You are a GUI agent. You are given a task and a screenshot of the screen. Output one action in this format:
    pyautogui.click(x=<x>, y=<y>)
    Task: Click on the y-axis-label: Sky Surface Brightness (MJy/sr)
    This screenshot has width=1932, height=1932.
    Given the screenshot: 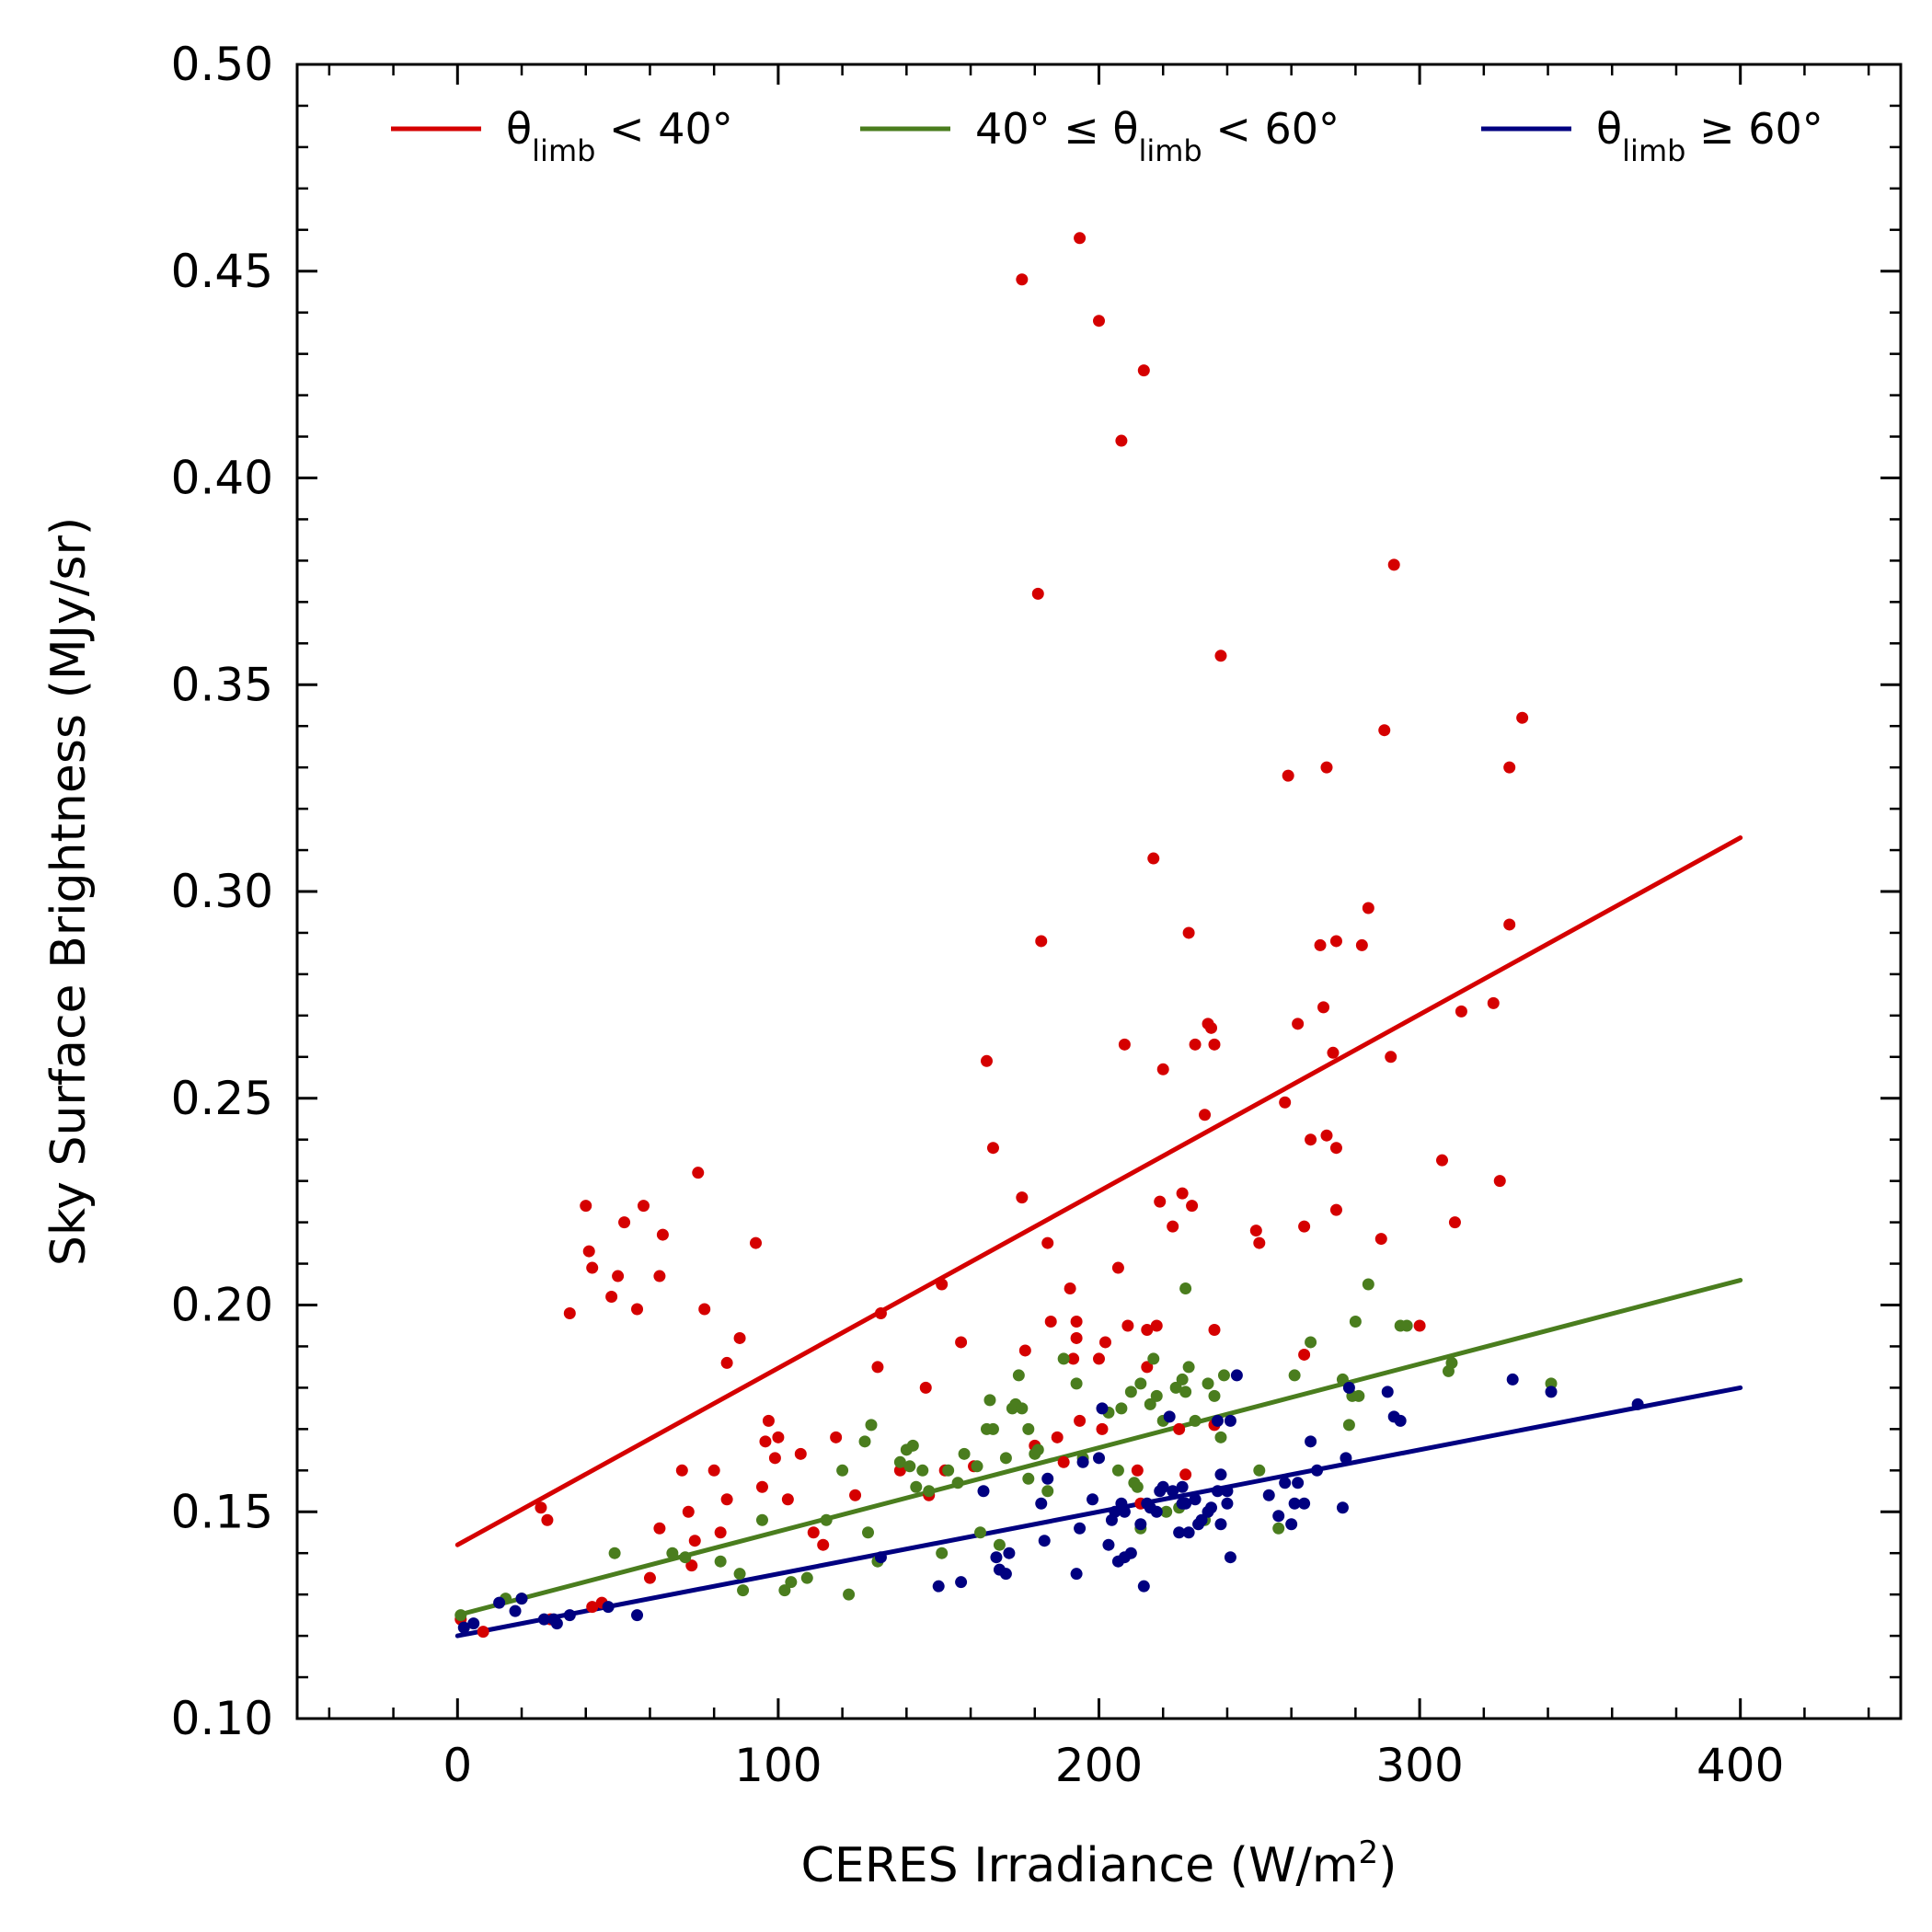 What is the action you would take?
    pyautogui.click(x=69, y=891)
    